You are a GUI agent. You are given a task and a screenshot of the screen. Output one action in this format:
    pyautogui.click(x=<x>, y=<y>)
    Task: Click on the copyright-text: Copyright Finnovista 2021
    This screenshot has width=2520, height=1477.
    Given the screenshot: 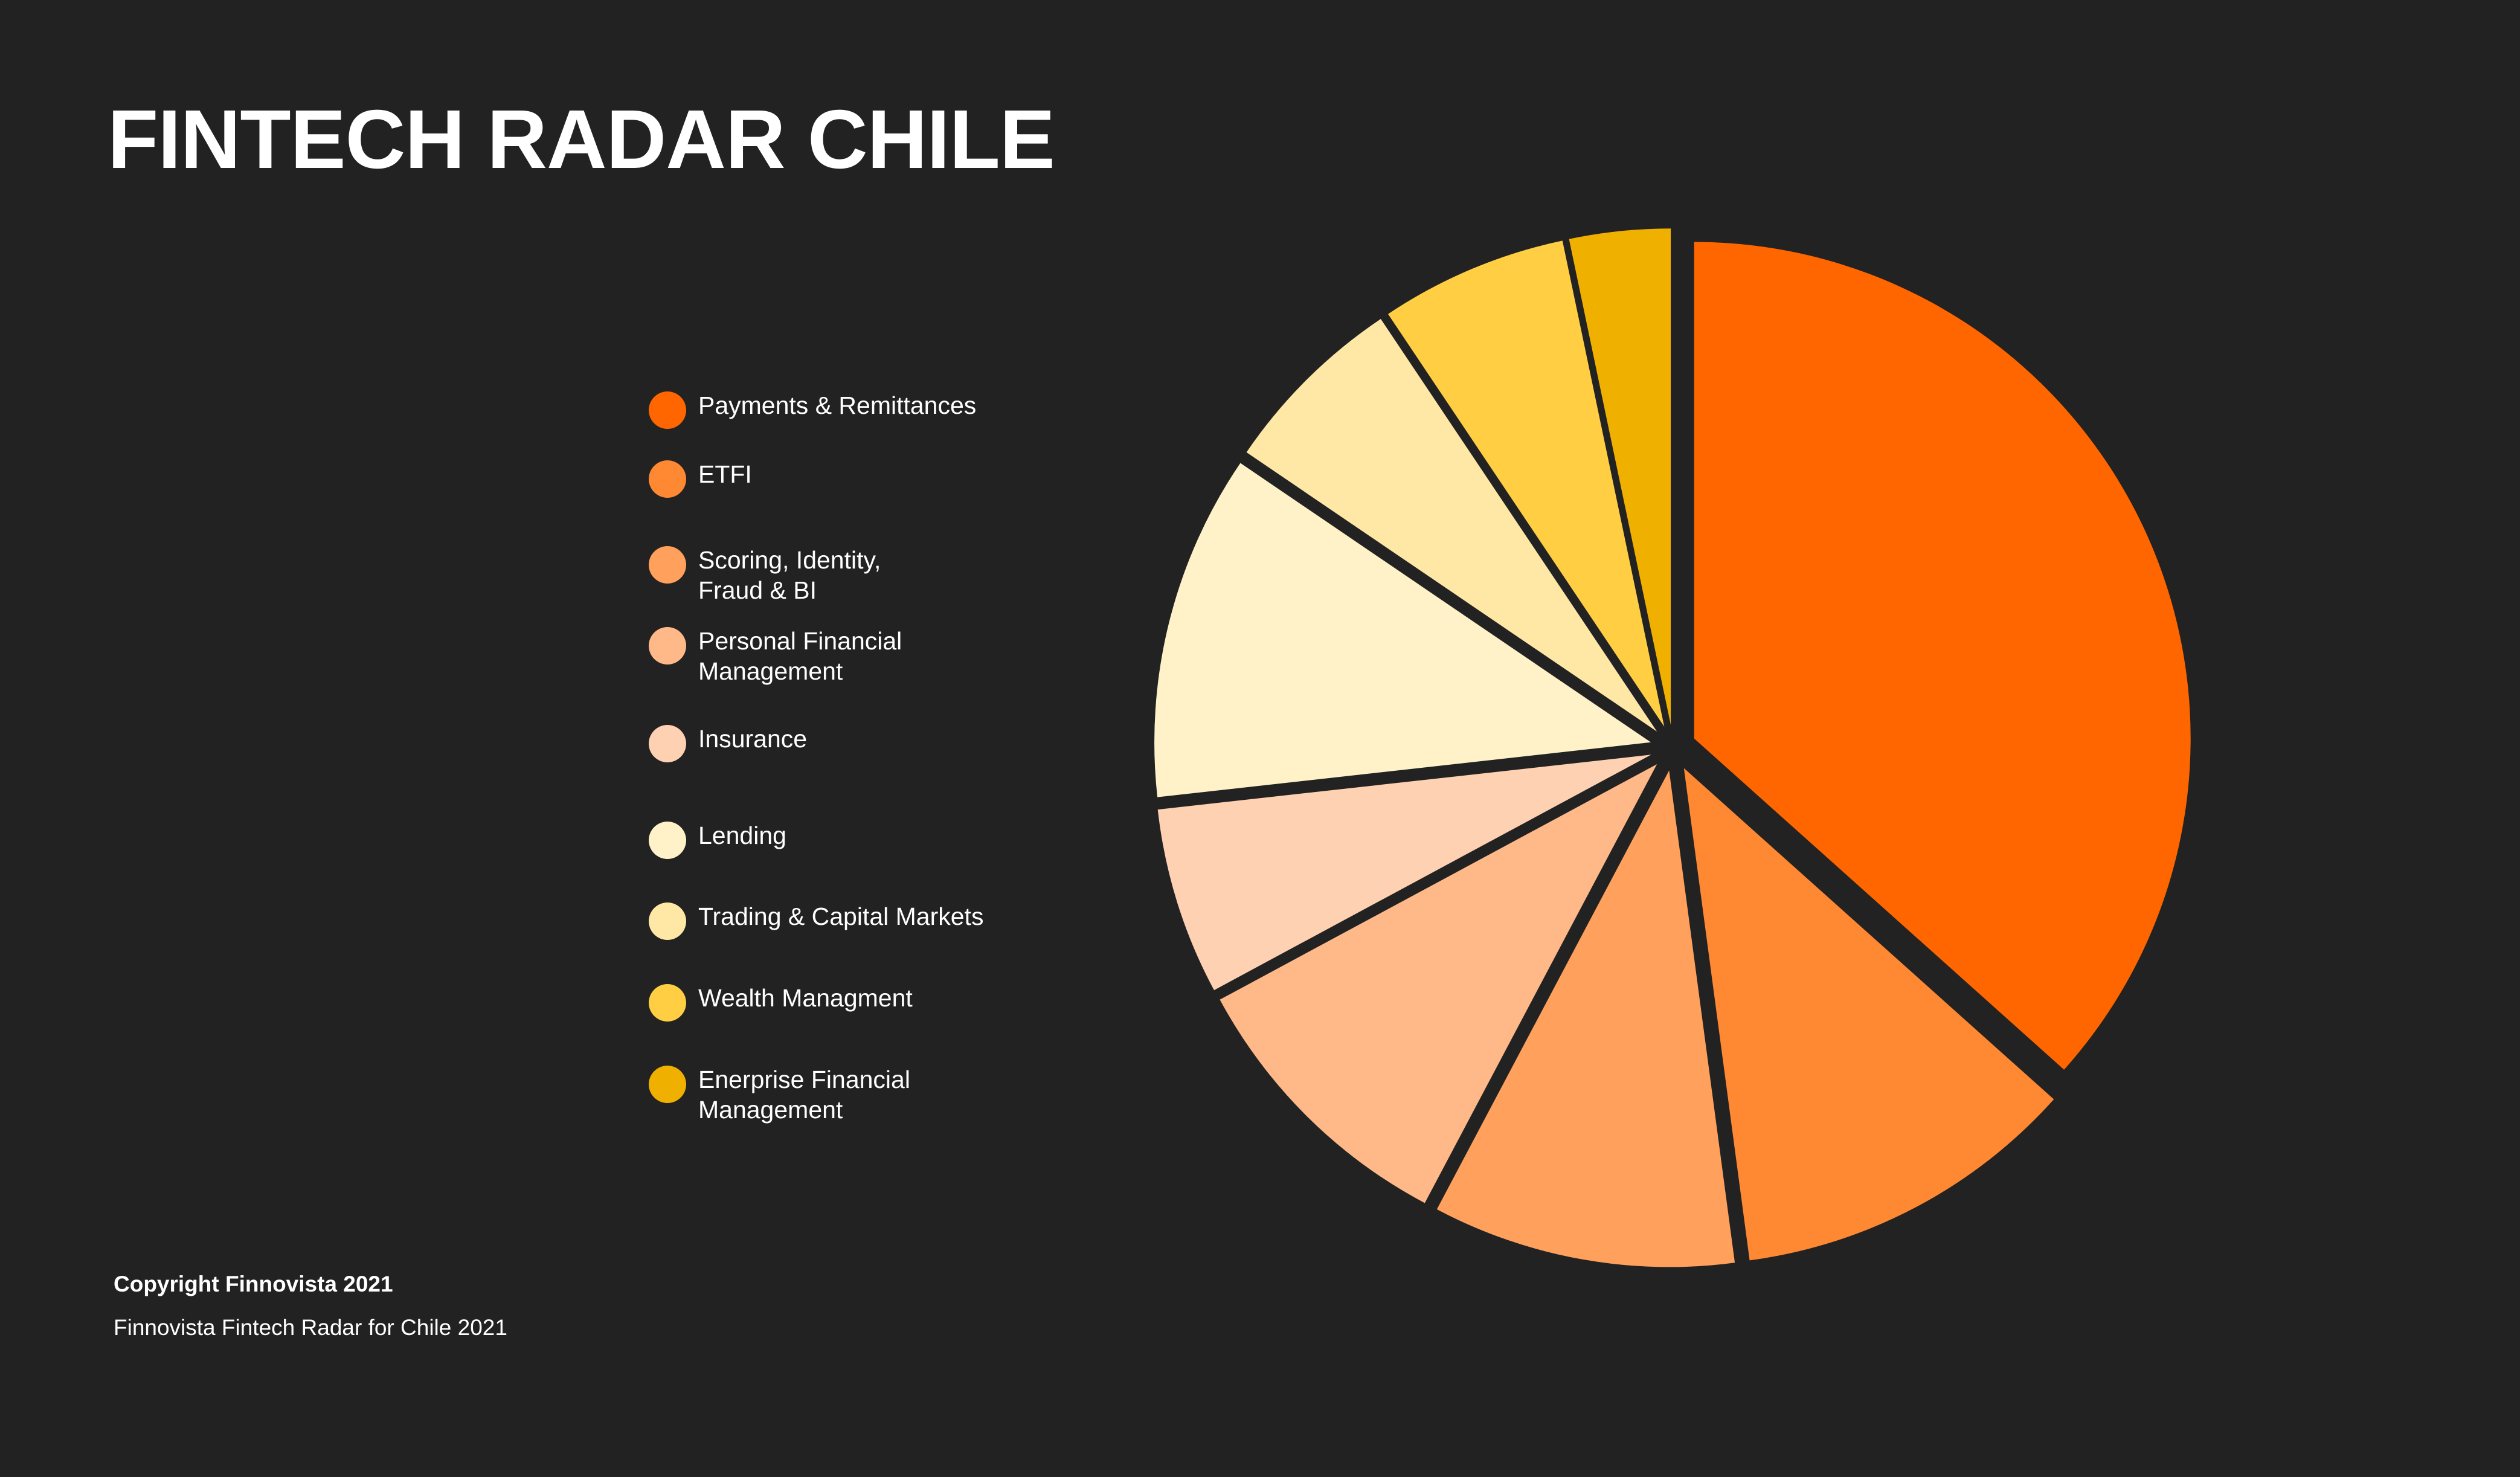 What is the action you would take?
    pyautogui.click(x=253, y=1284)
    